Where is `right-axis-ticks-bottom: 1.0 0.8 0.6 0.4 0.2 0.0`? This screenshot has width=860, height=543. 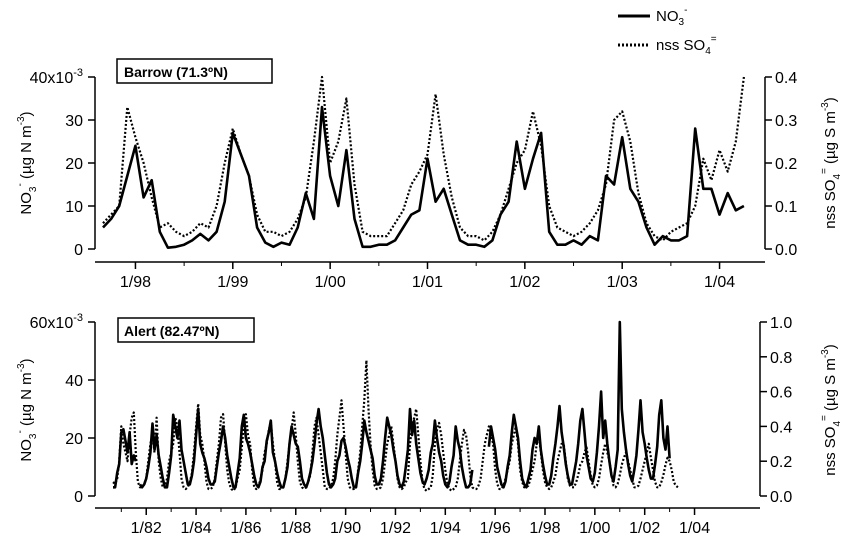 right-axis-ticks-bottom: 1.0 0.8 0.6 0.4 0.2 0.0 is located at coordinates (776, 410).